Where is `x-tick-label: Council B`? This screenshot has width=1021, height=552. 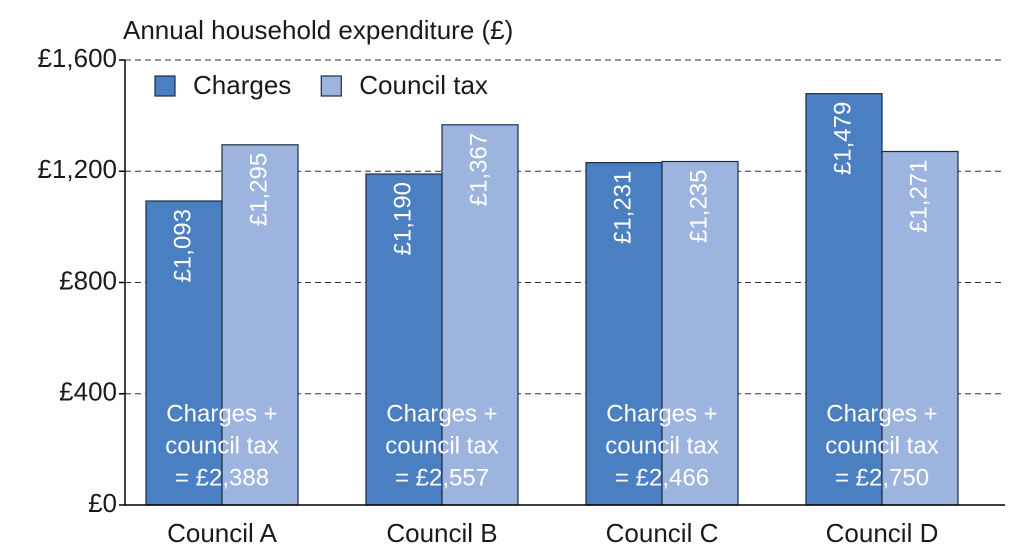 x-tick-label: Council B is located at coordinates (441, 533).